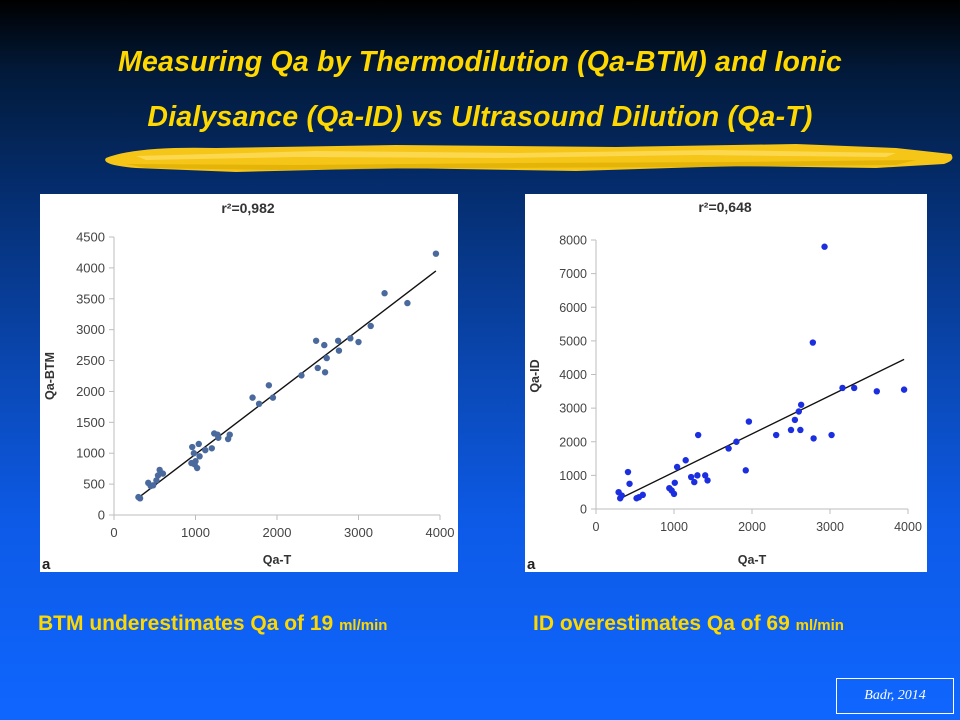 The height and width of the screenshot is (720, 960). Describe the element at coordinates (189, 623) in the screenshot. I see `caption-btm-text: BTM underestimates Qa of 19` at that location.